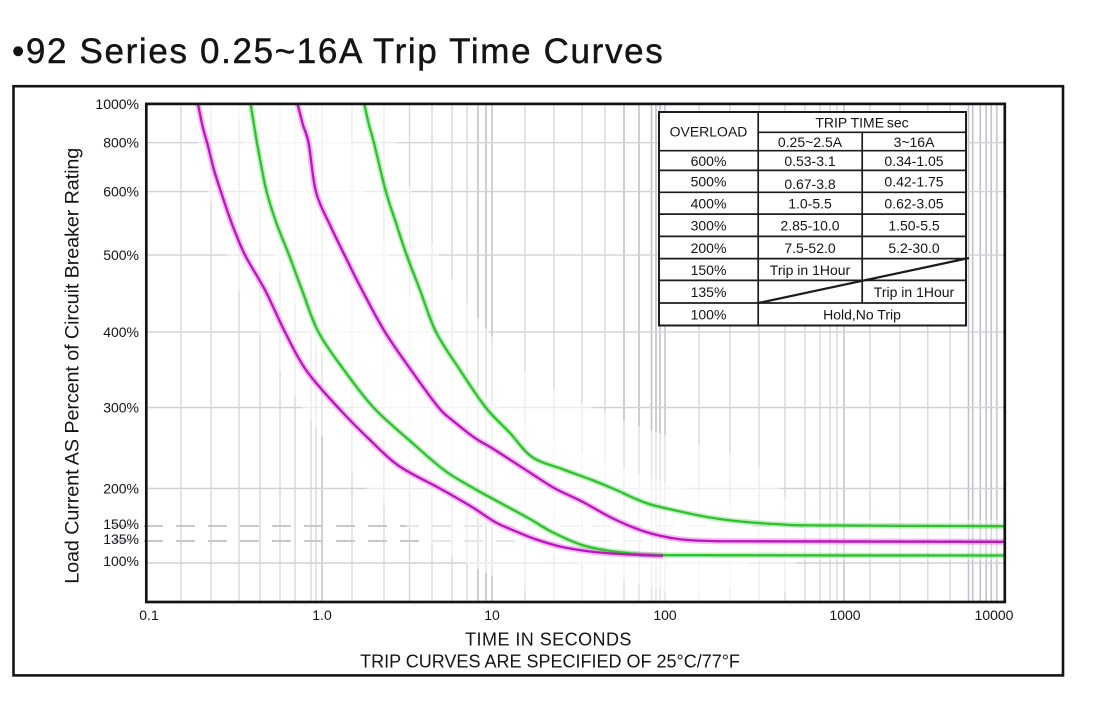 Image resolution: width=1096 pixels, height=709 pixels. I want to click on svg-text: 1.0-5.5, so click(810, 204).